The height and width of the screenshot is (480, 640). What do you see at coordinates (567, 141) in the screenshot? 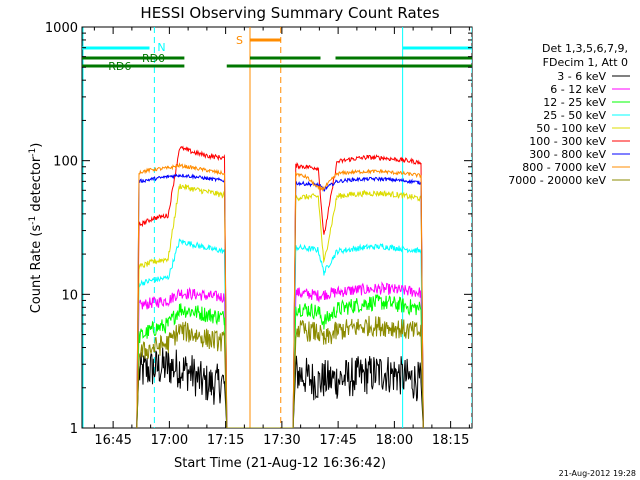
I see `legend-entry-label: 100 - 300 keV` at bounding box center [567, 141].